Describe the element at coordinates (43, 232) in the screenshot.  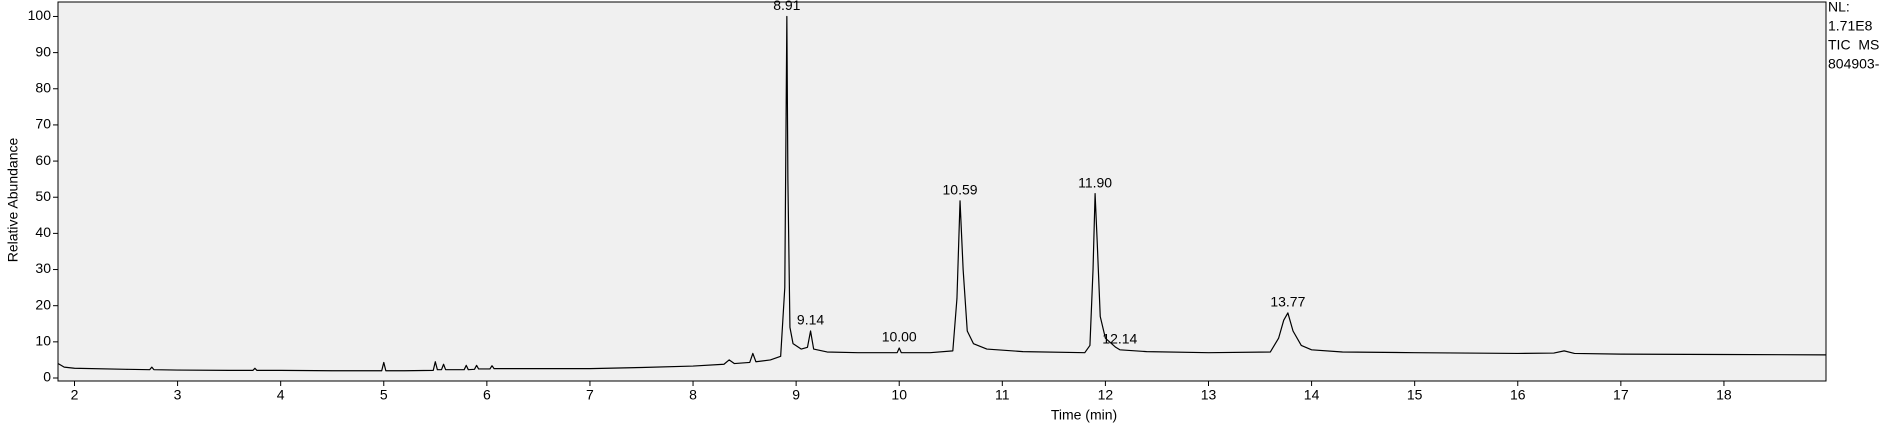
I see `y-tick-label: 40` at that location.